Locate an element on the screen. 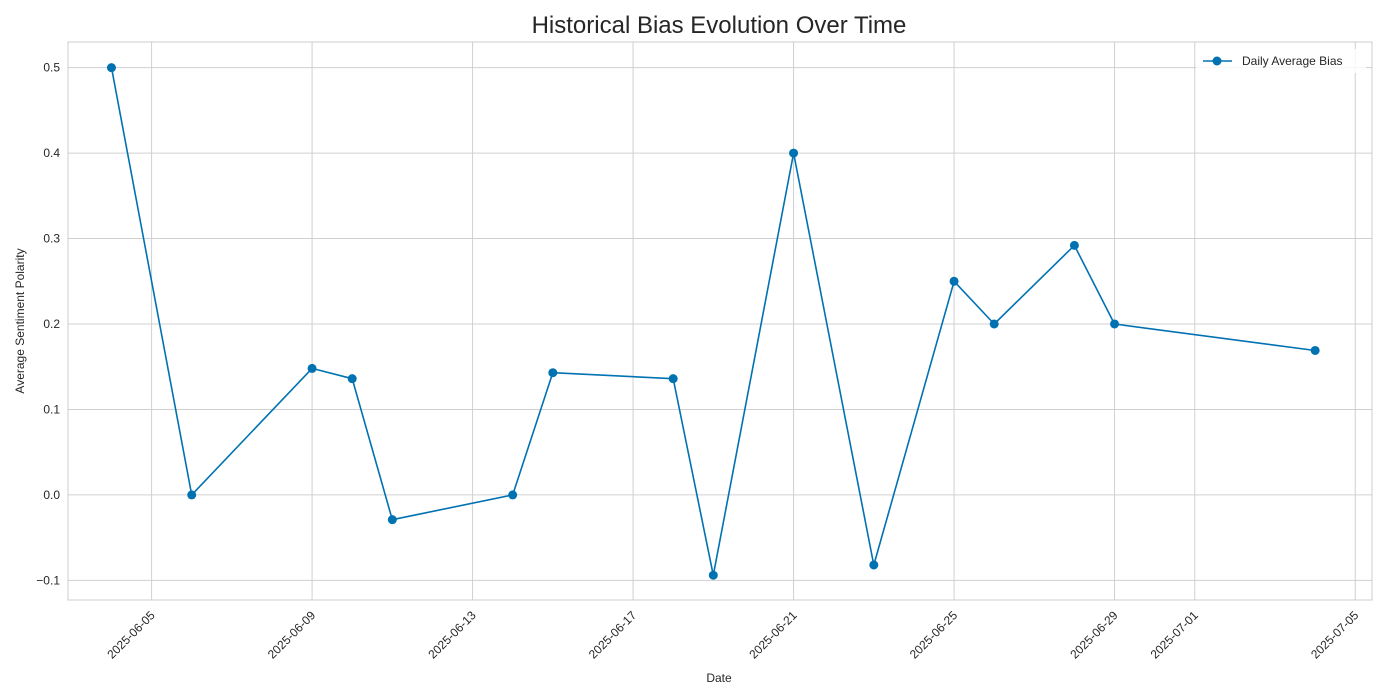 This screenshot has height=700, width=1400. y-tick-label: −0.1 is located at coordinates (48, 580).